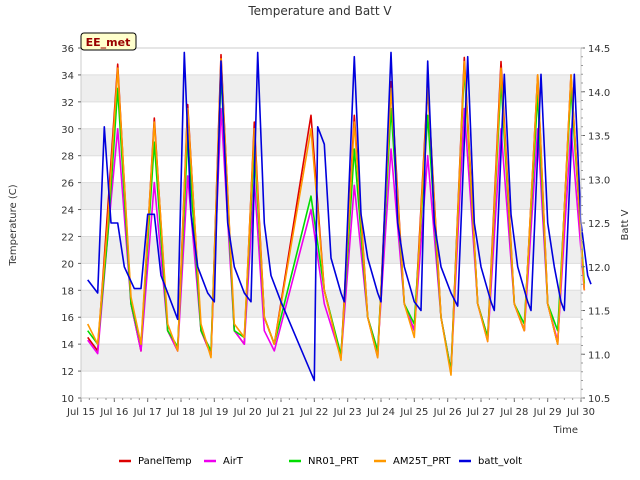 The width and height of the screenshot is (640, 480). Describe the element at coordinates (625, 224) in the screenshot. I see `y2-axis-label: Batt V` at that location.